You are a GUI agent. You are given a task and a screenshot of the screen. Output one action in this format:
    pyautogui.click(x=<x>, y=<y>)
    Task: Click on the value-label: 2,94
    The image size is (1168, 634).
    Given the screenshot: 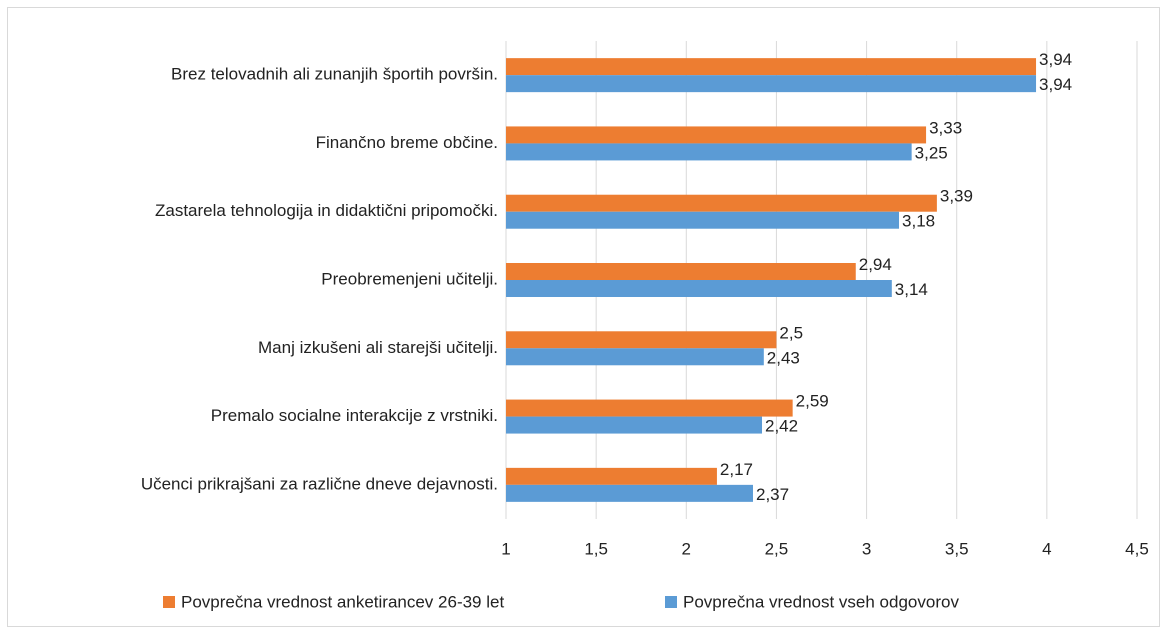 What is the action you would take?
    pyautogui.click(x=875, y=264)
    